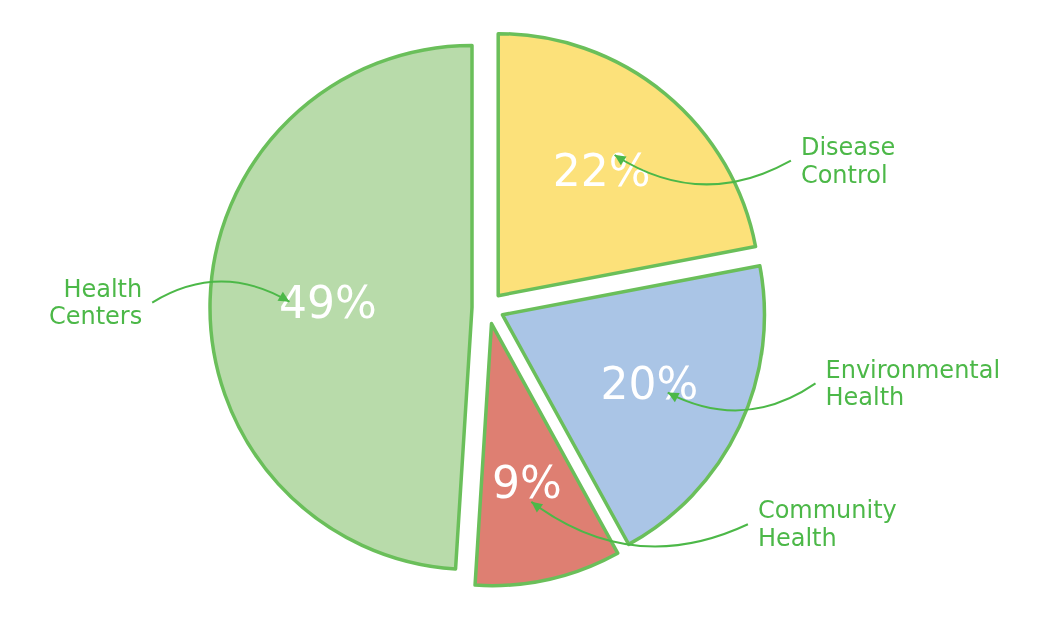  Describe the element at coordinates (527, 482) in the screenshot. I see `data-label: 9%` at that location.